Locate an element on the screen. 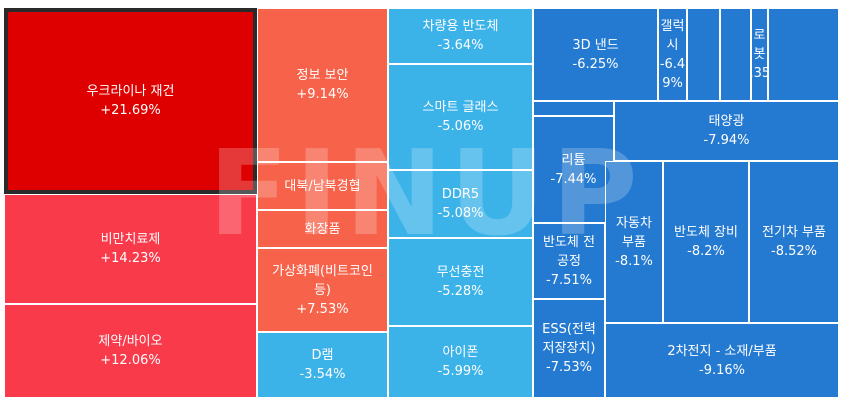 The image size is (844, 402). tile-label: 2차전지 - 소재/부품 is located at coordinates (722, 351).